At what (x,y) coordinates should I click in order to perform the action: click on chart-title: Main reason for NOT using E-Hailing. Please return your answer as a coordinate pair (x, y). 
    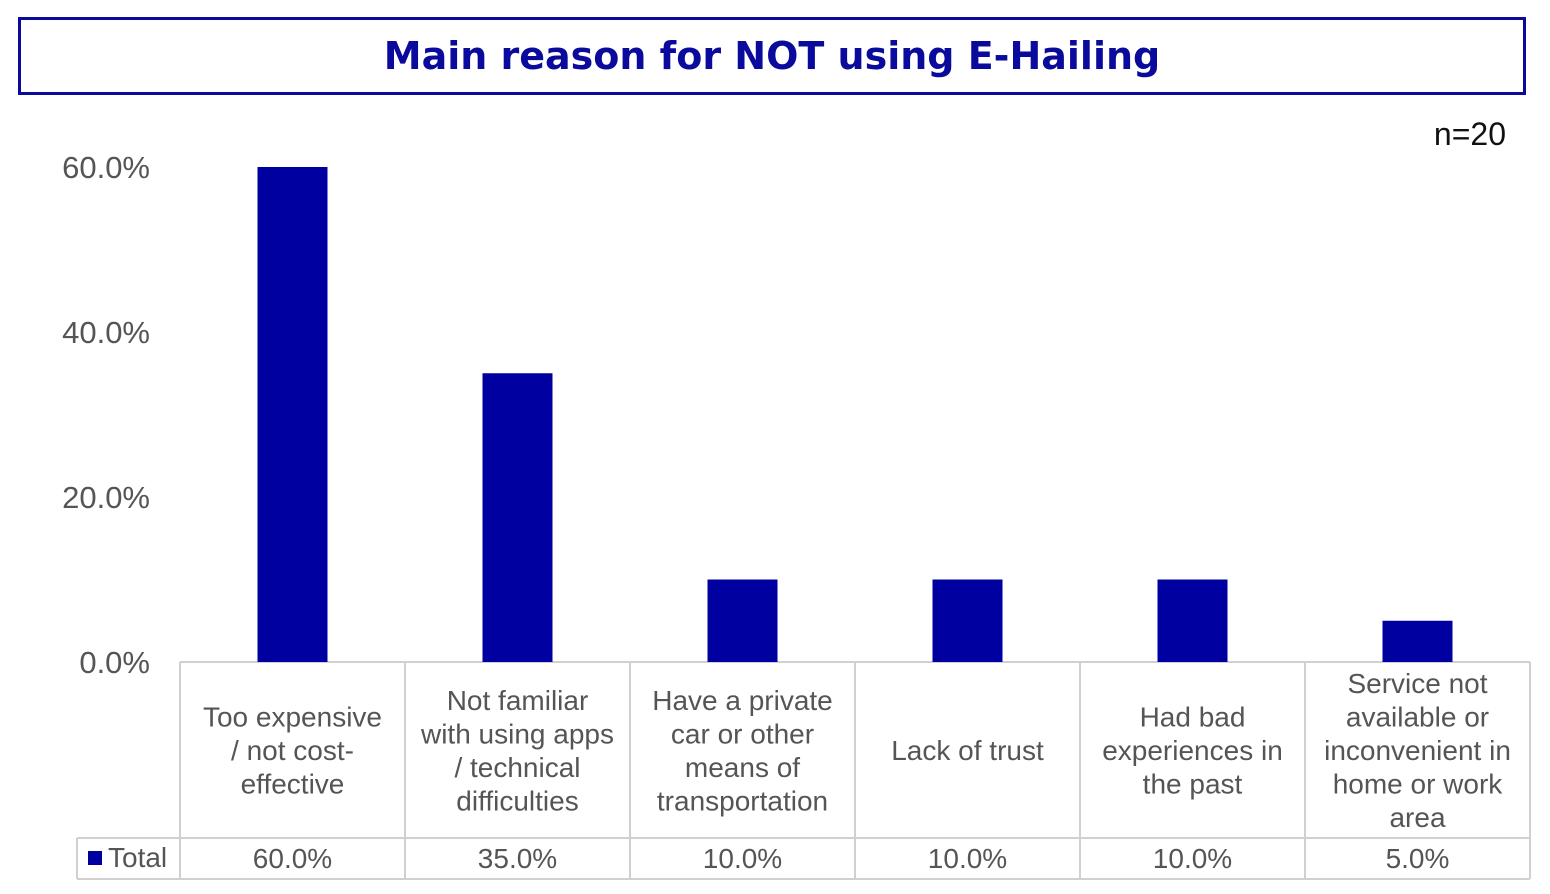
    Looking at the image, I should click on (772, 56).